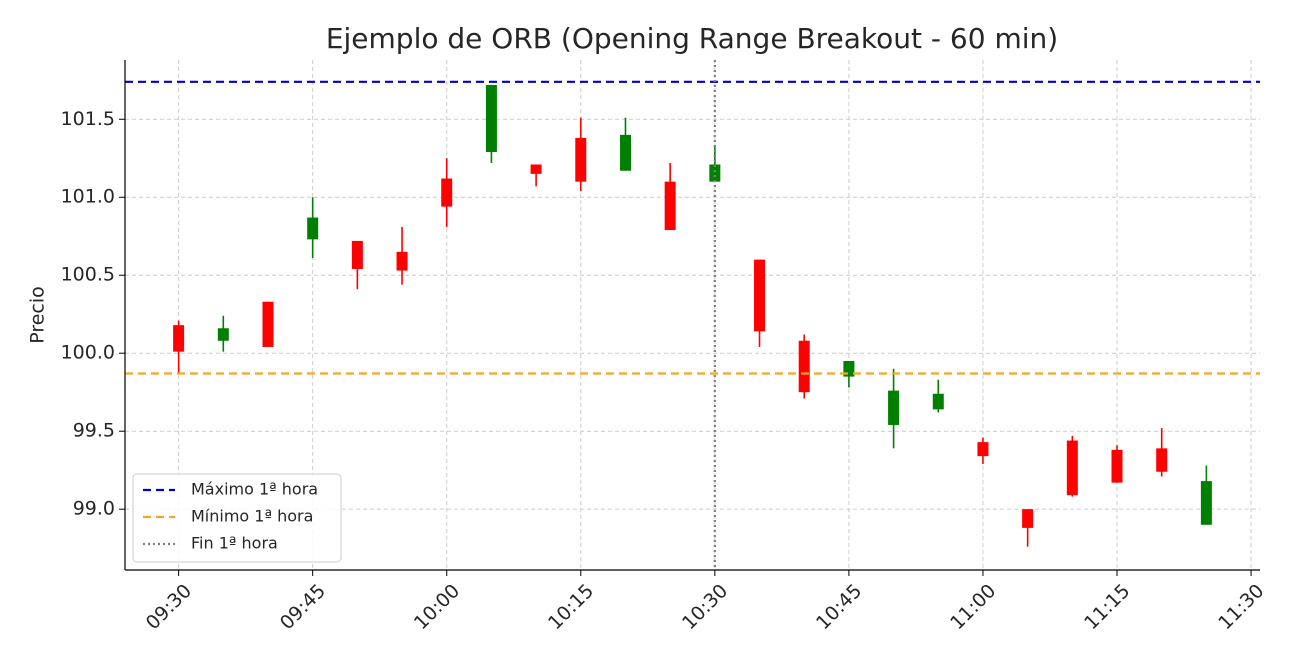 The width and height of the screenshot is (1312, 660). I want to click on x-tick-label: 10:15, so click(571, 607).